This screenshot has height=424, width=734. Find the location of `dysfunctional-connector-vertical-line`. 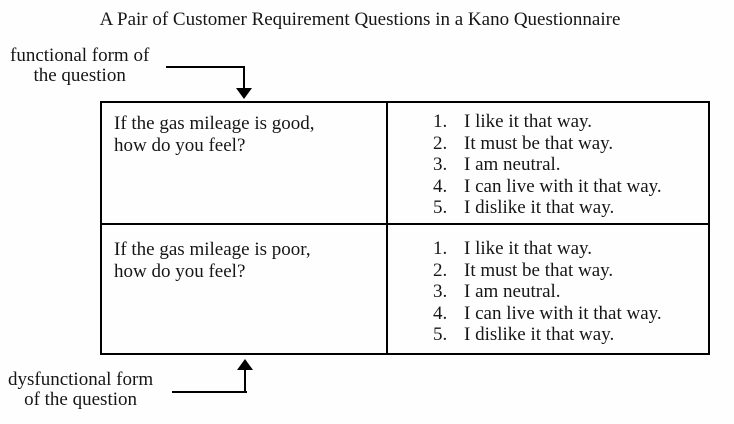

dysfunctional-connector-vertical-line is located at coordinates (245, 380).